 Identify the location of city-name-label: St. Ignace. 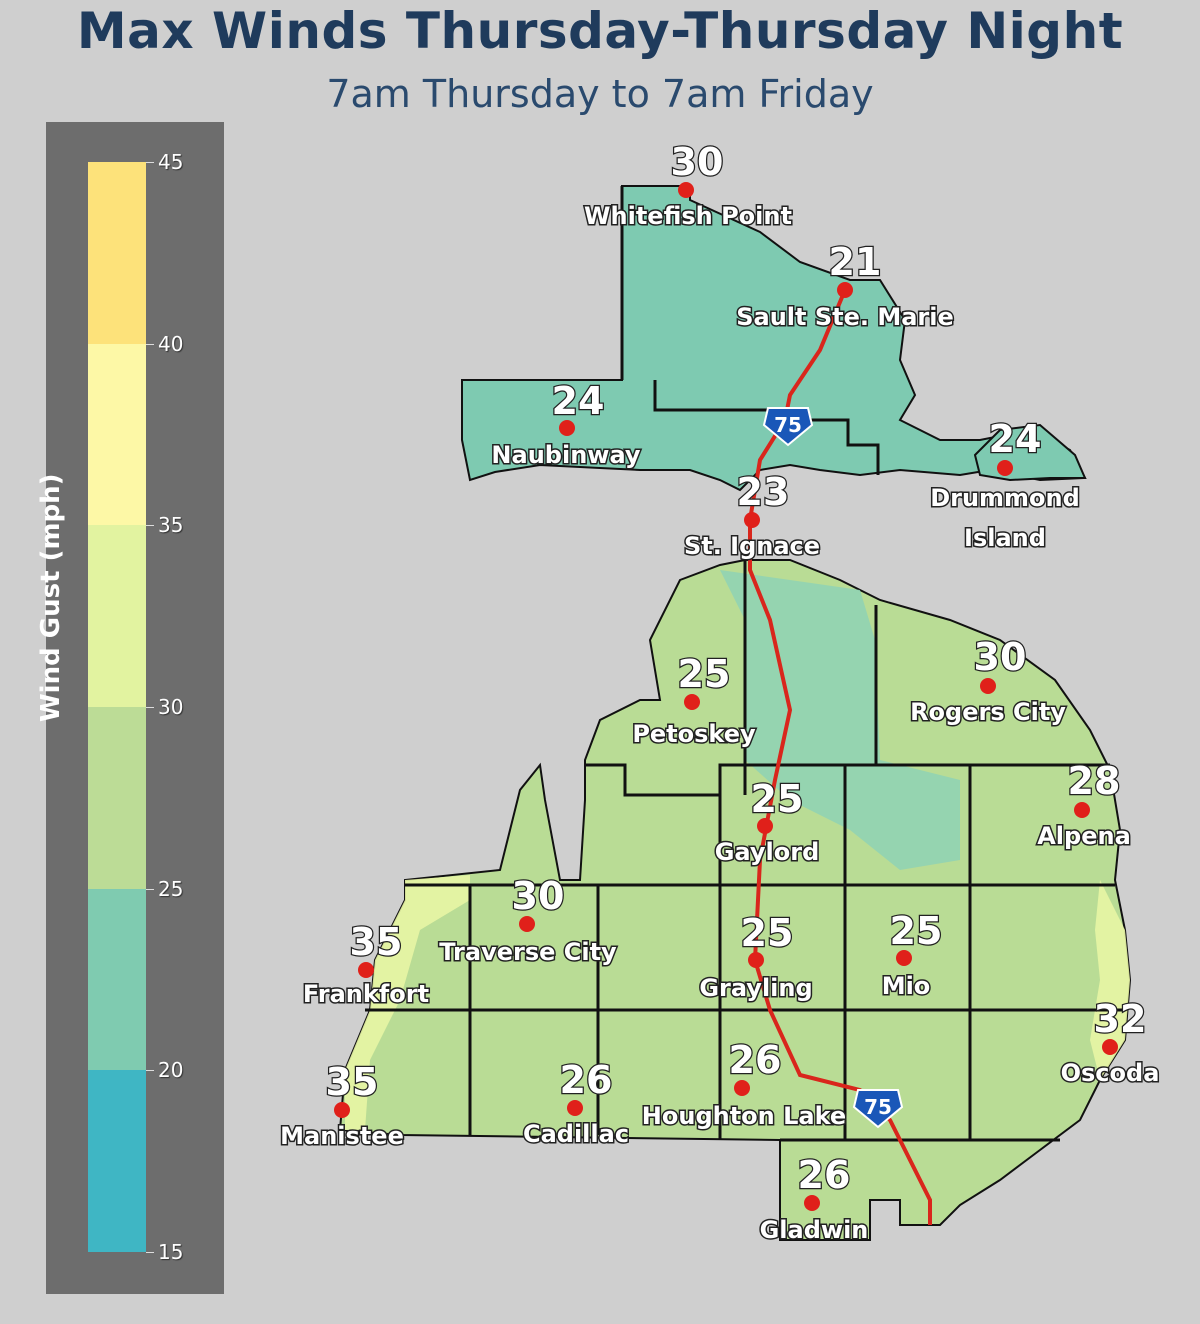
(752, 546).